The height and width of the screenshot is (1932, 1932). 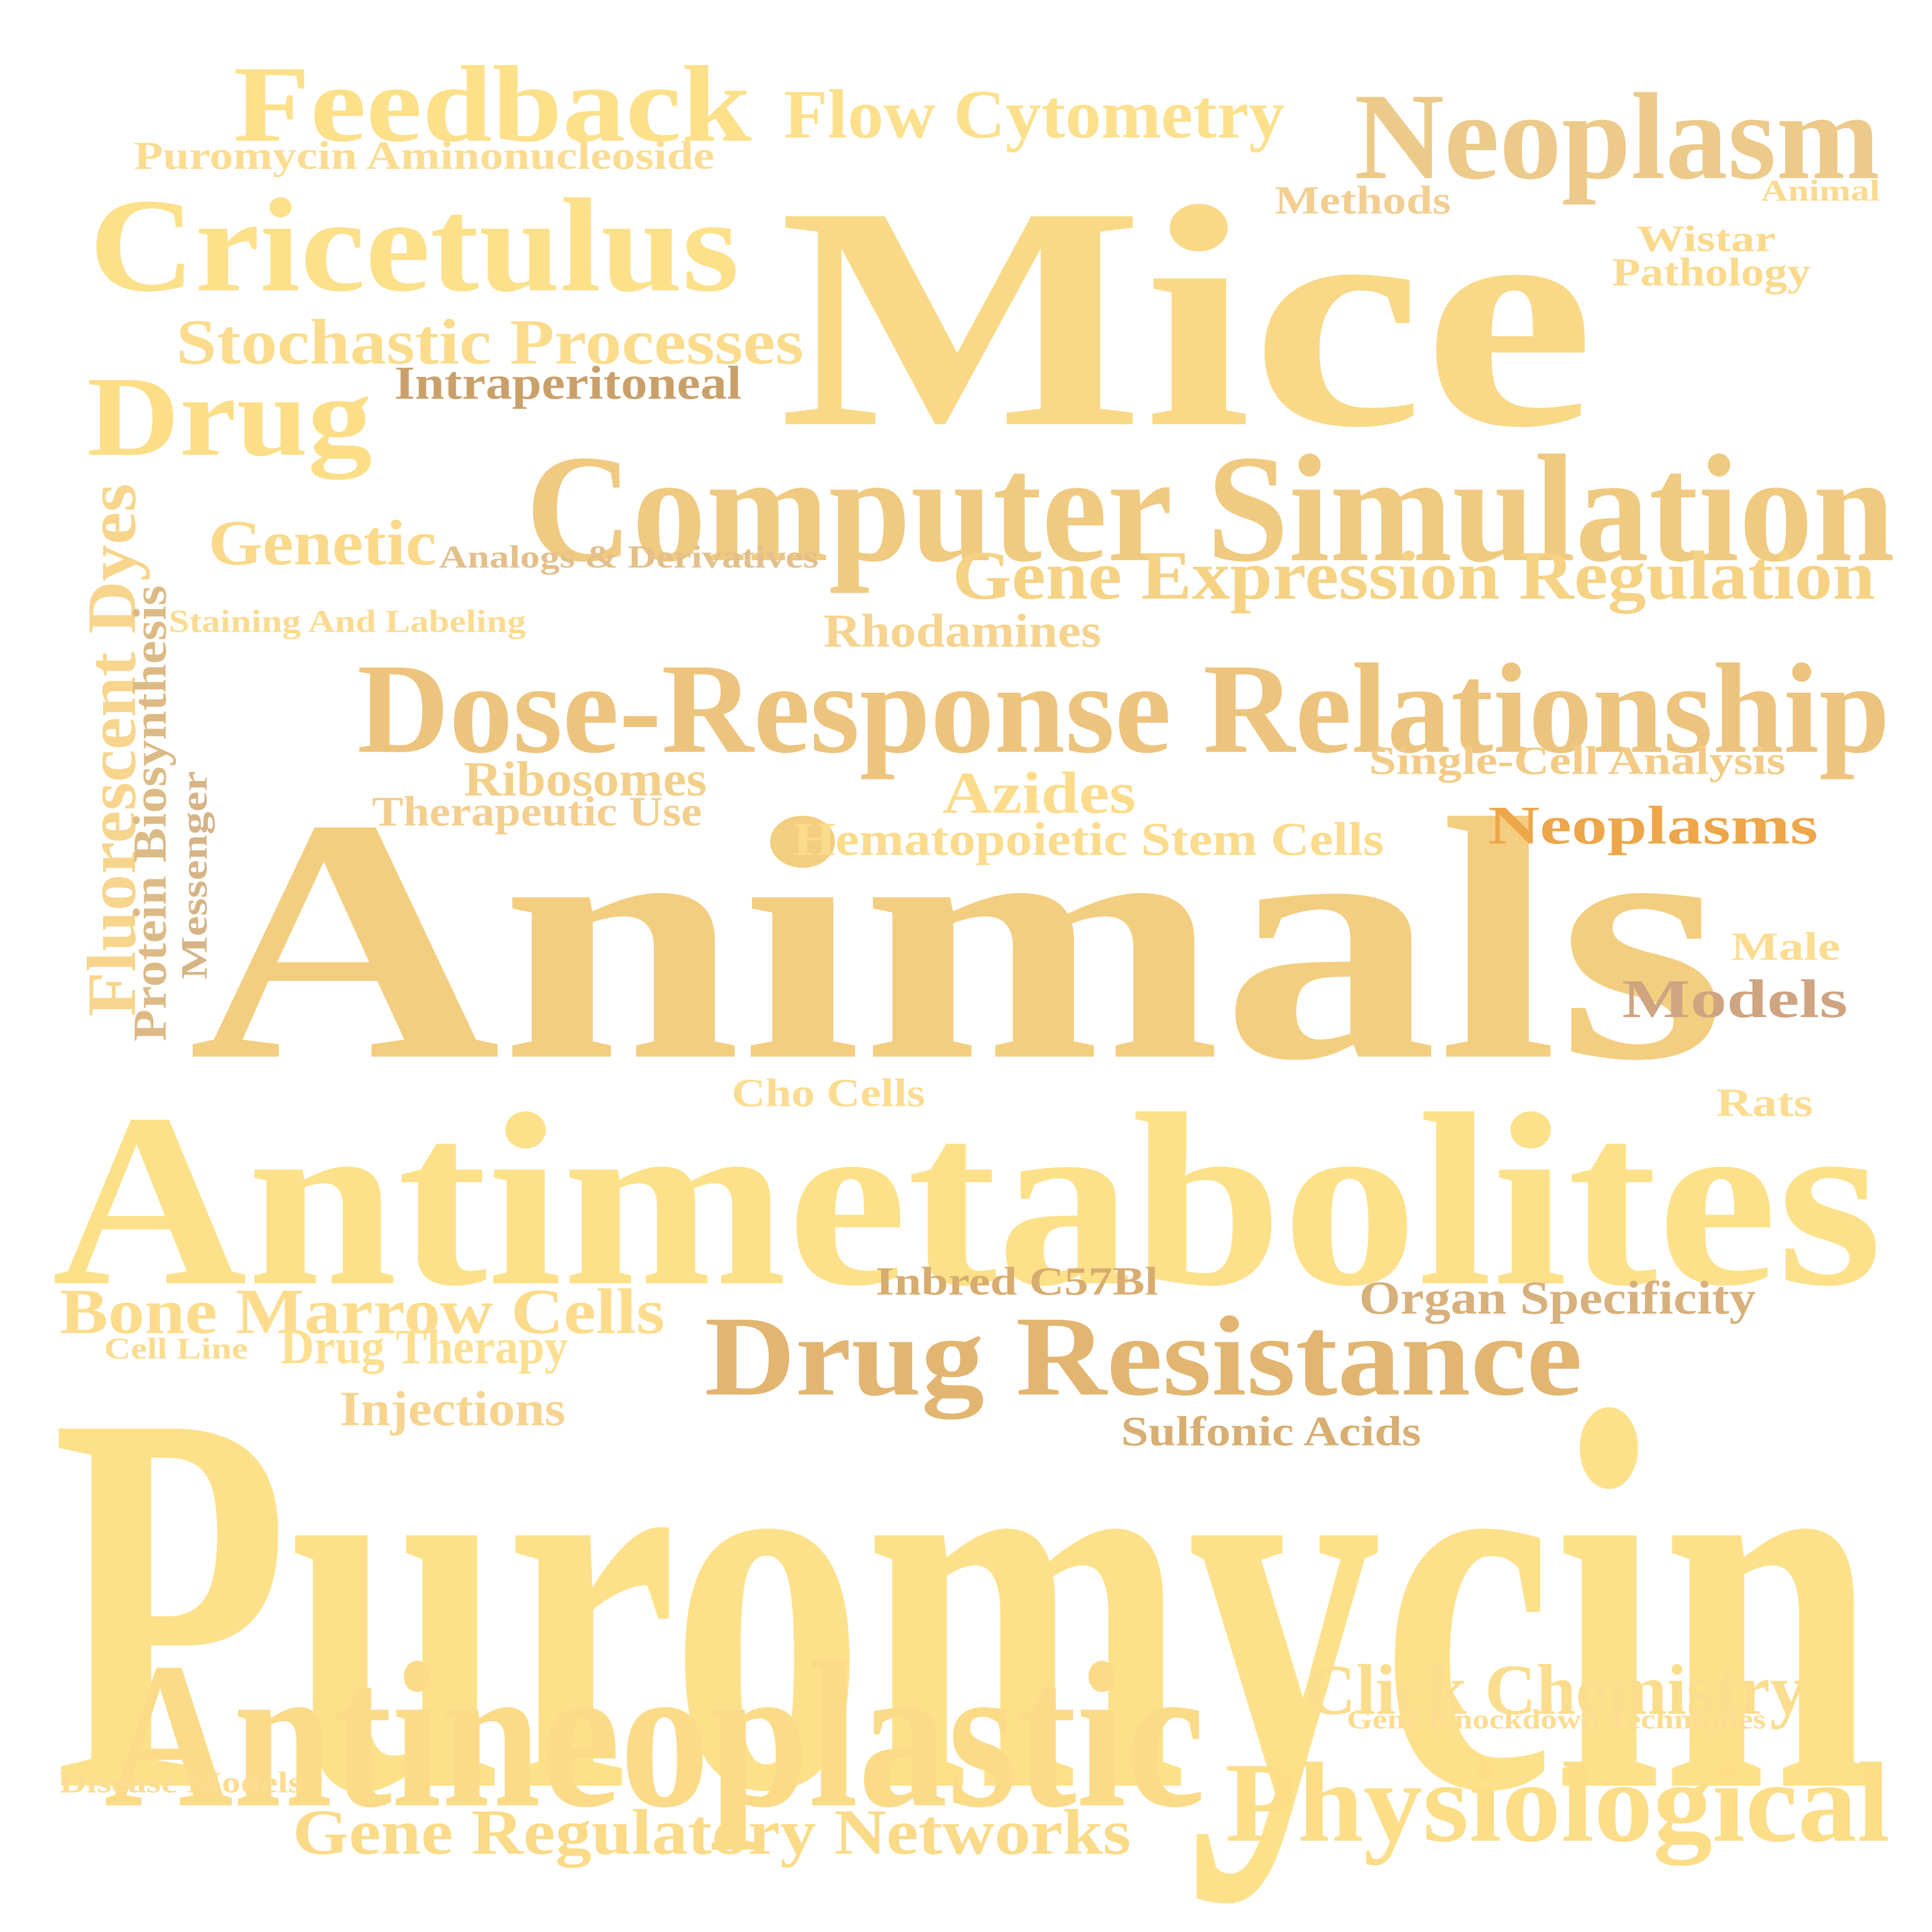 What do you see at coordinates (585, 778) in the screenshot?
I see `word-ribosomes: Ribosomes` at bounding box center [585, 778].